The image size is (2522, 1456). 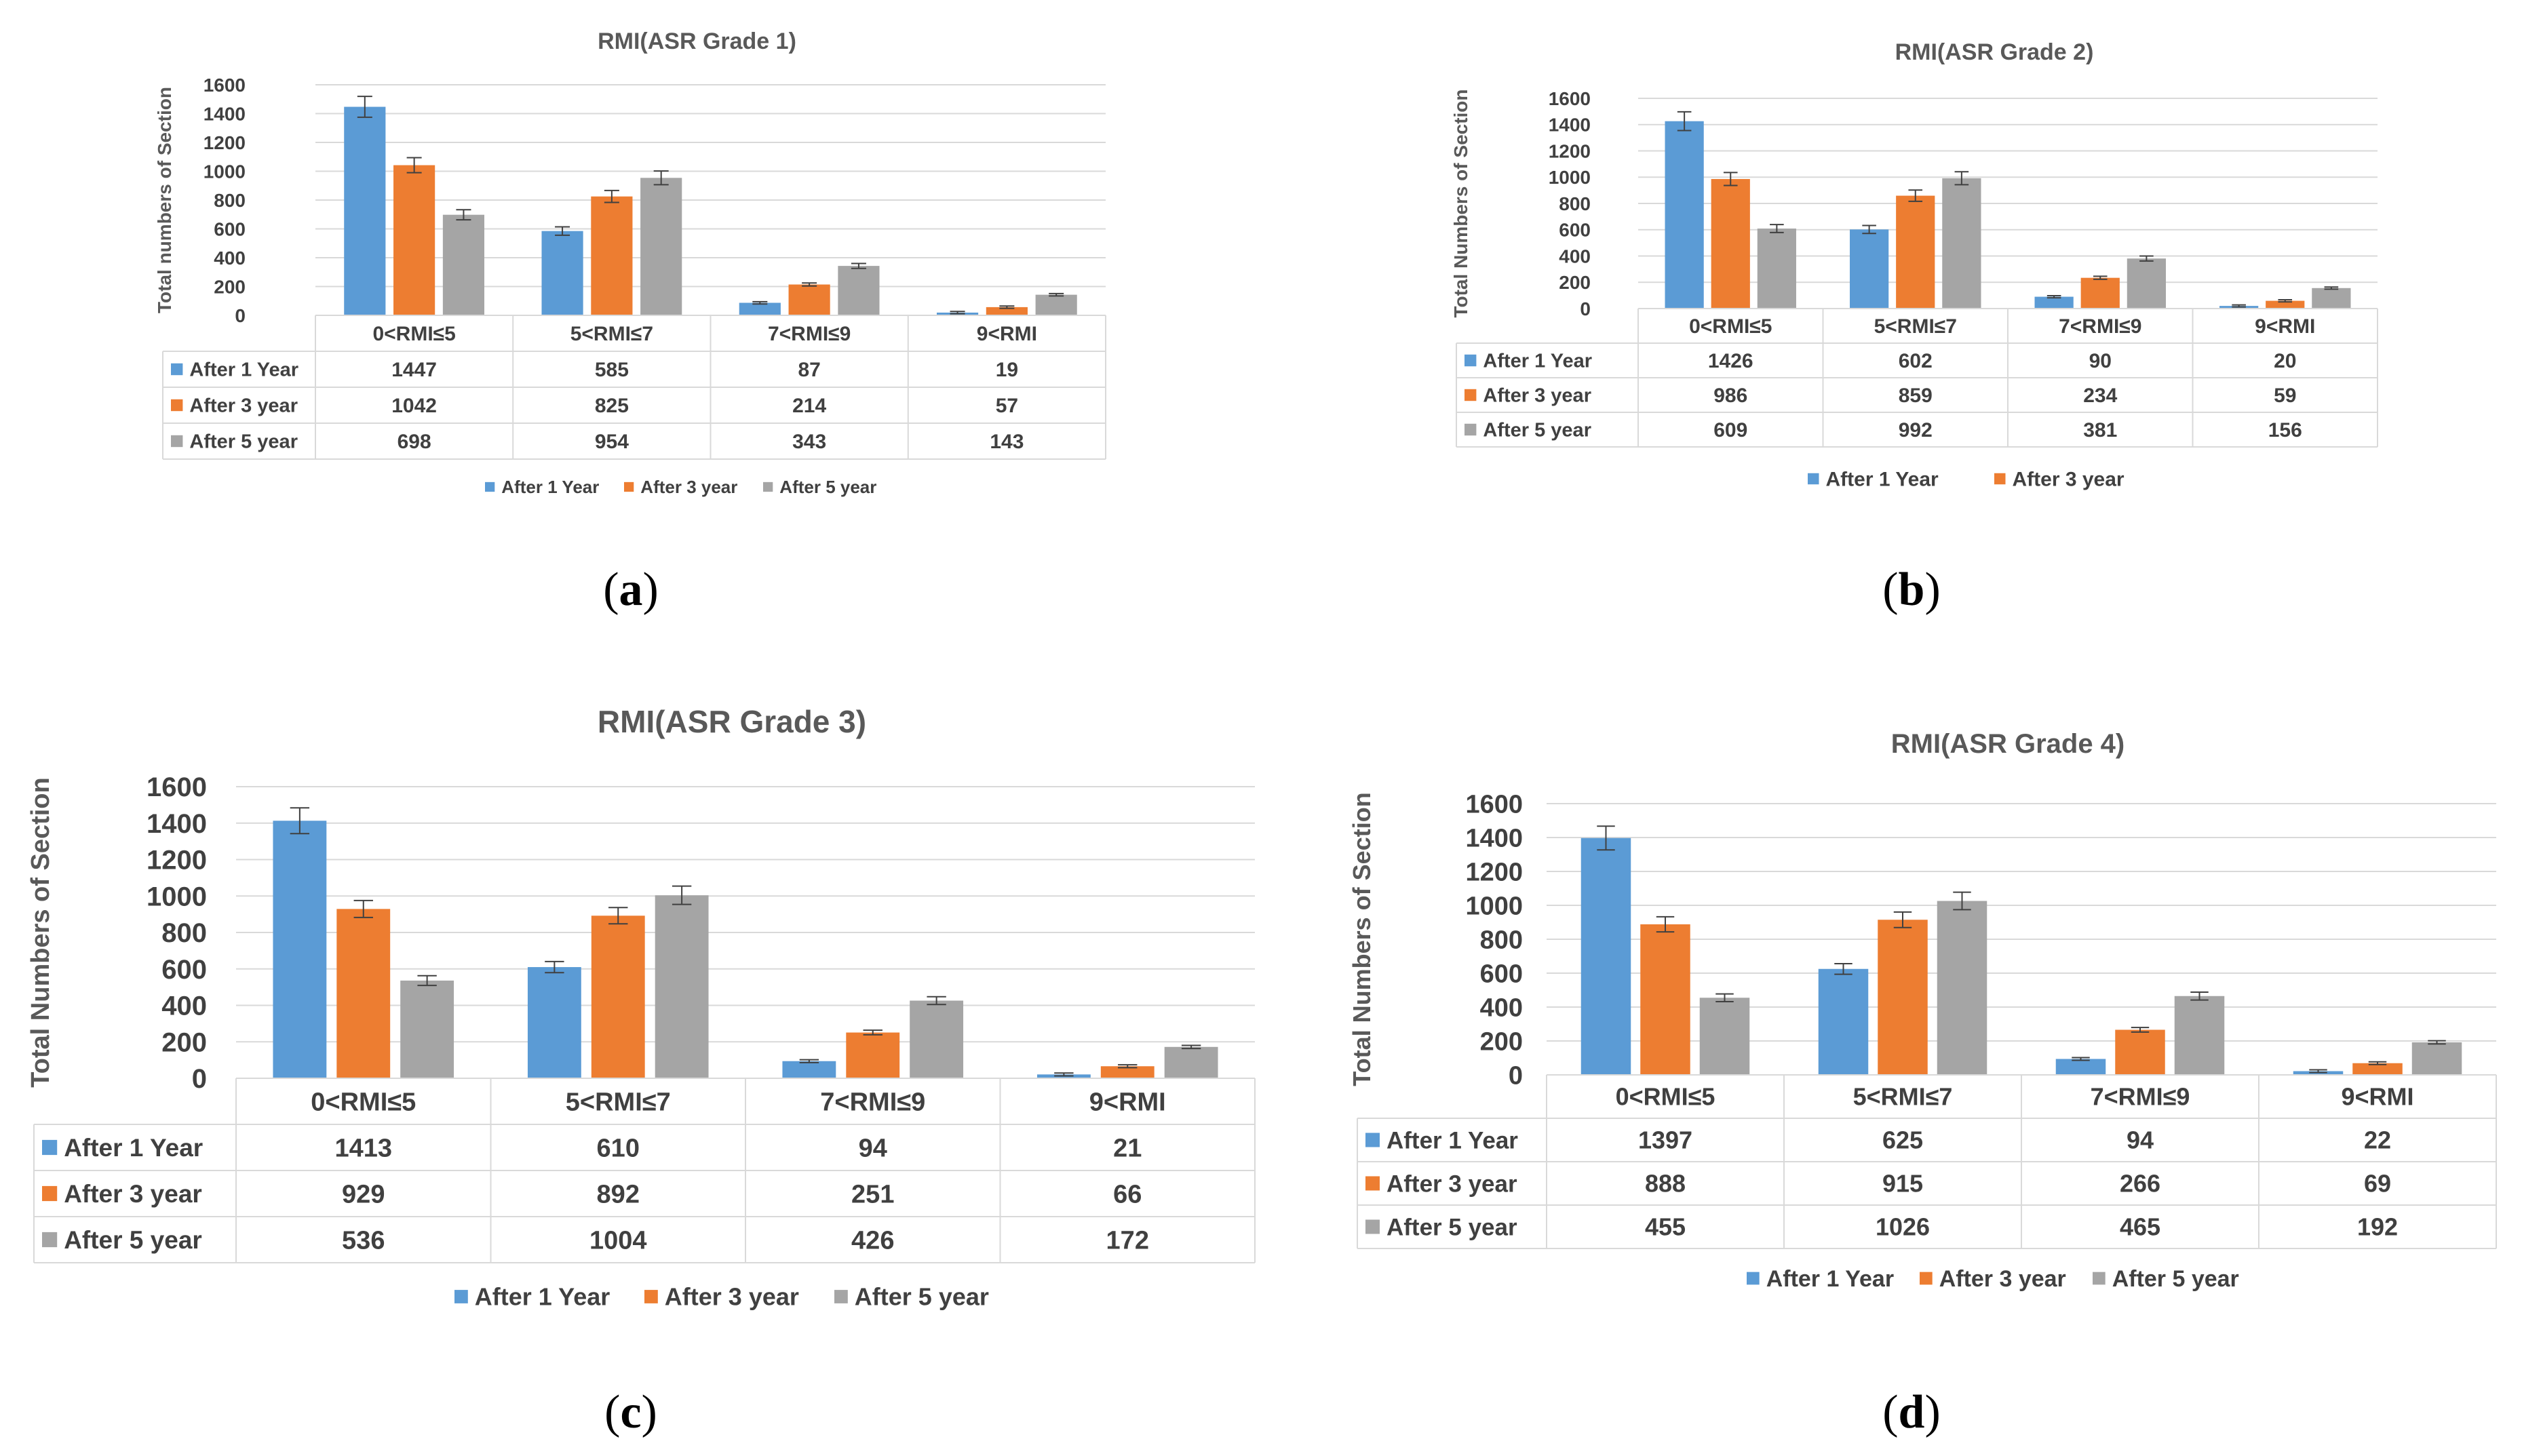 I want to click on chart-a-ytick-label: 1600, so click(x=225, y=85).